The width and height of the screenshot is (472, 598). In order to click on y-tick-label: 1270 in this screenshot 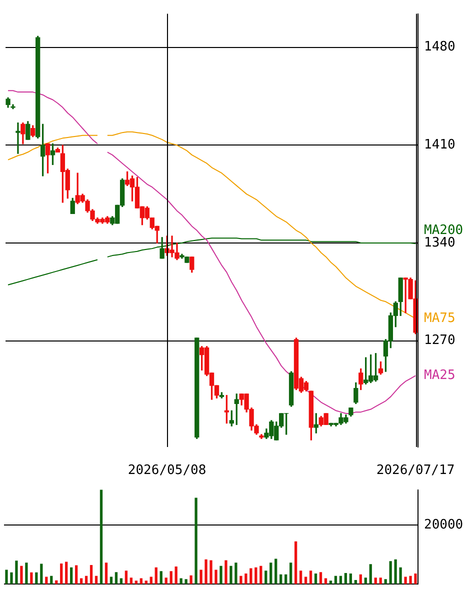, I will do `click(440, 340)`.